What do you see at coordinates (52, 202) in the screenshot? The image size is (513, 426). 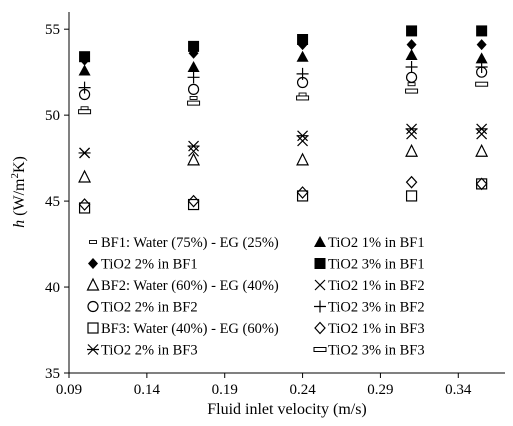 I see `y-tick-label: 45` at bounding box center [52, 202].